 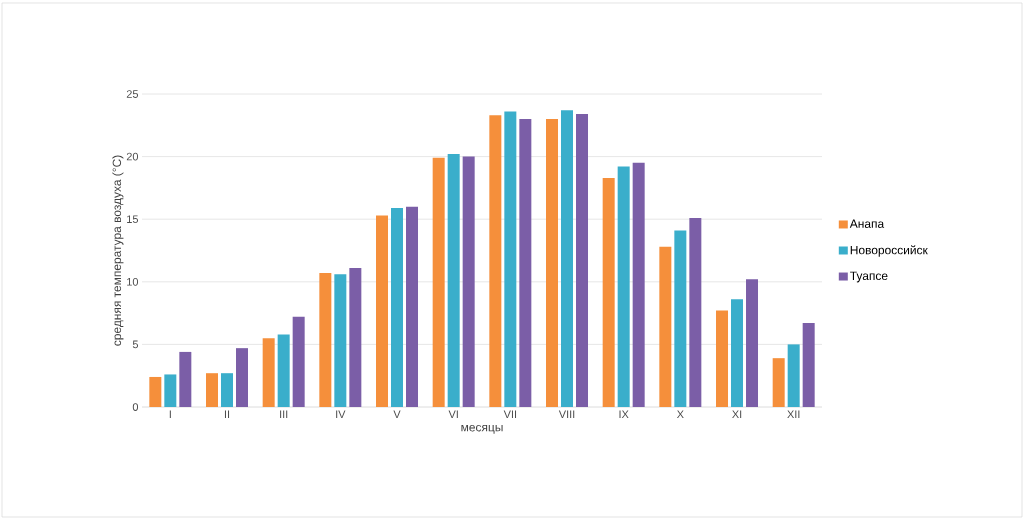 I want to click on x-tick-label: XI, so click(x=737, y=414).